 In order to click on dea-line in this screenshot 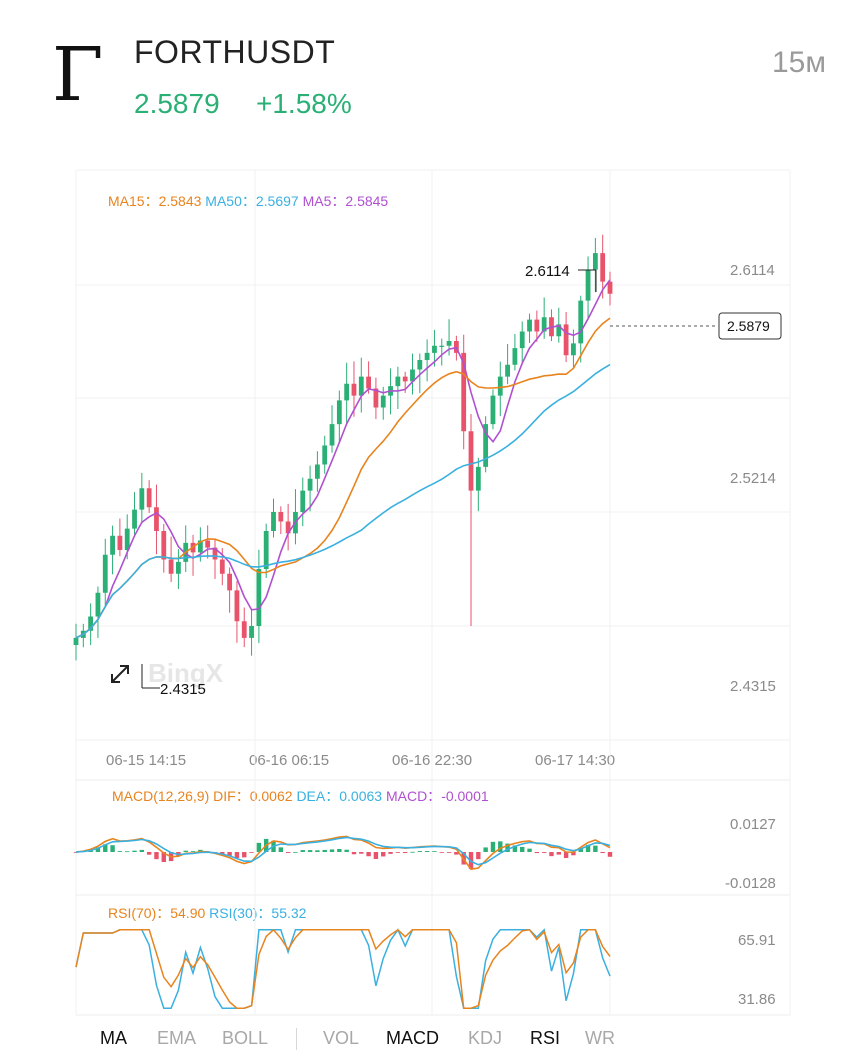, I will do `click(343, 851)`.